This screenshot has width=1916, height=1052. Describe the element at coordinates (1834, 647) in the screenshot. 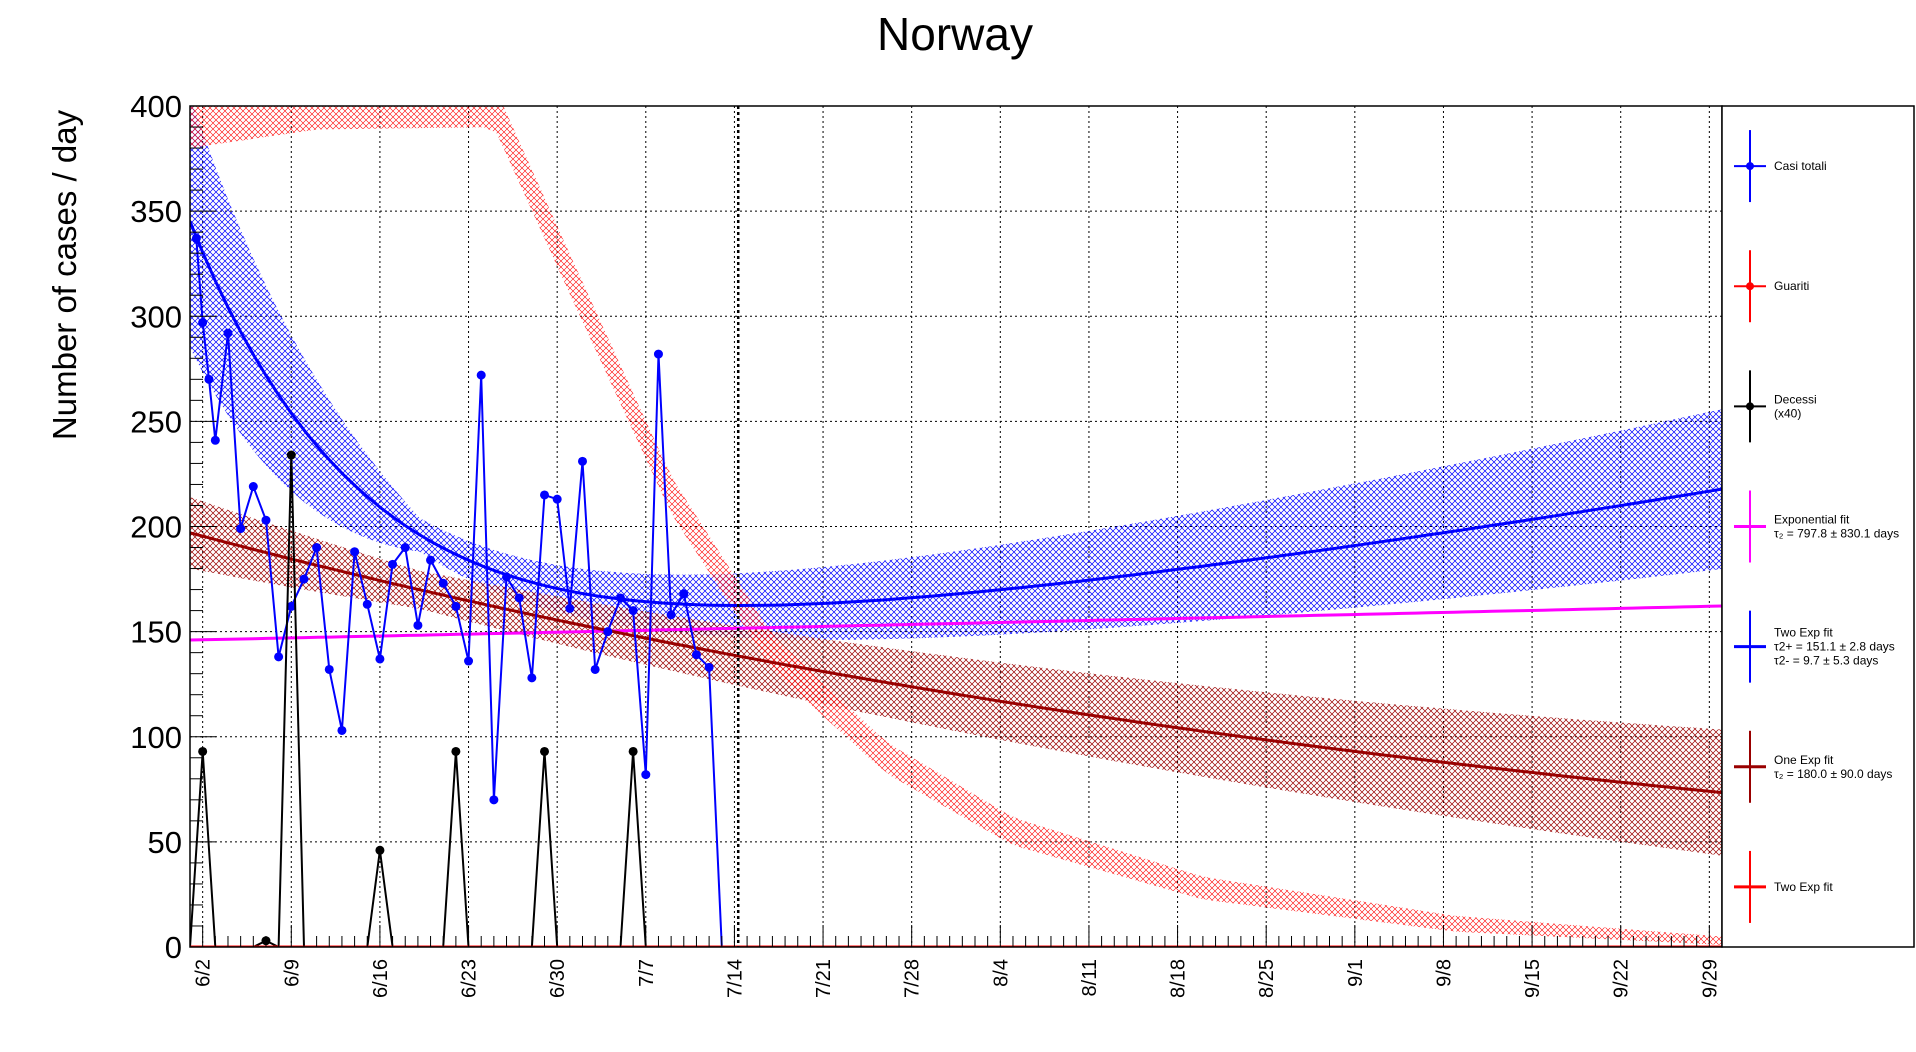

I see `legend-label: τ2+ = 151.1 ± 2.8 days` at that location.